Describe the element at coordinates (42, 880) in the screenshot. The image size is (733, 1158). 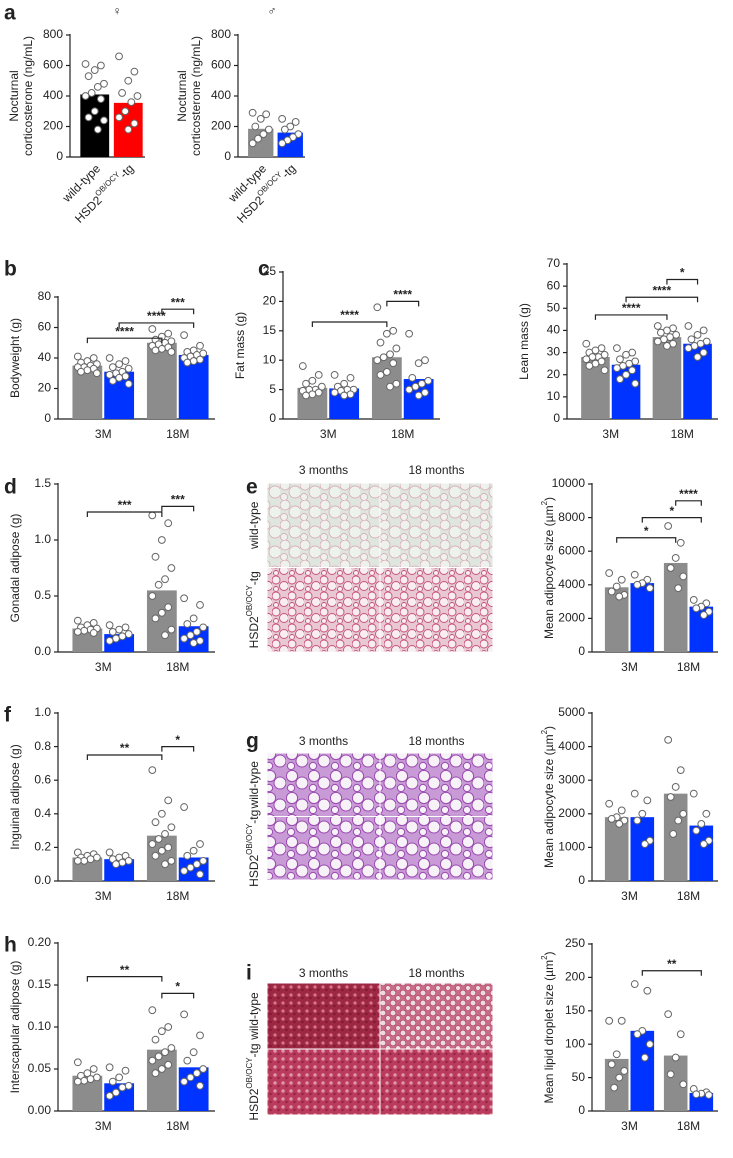
I see `y-tick-label: 0.0` at that location.